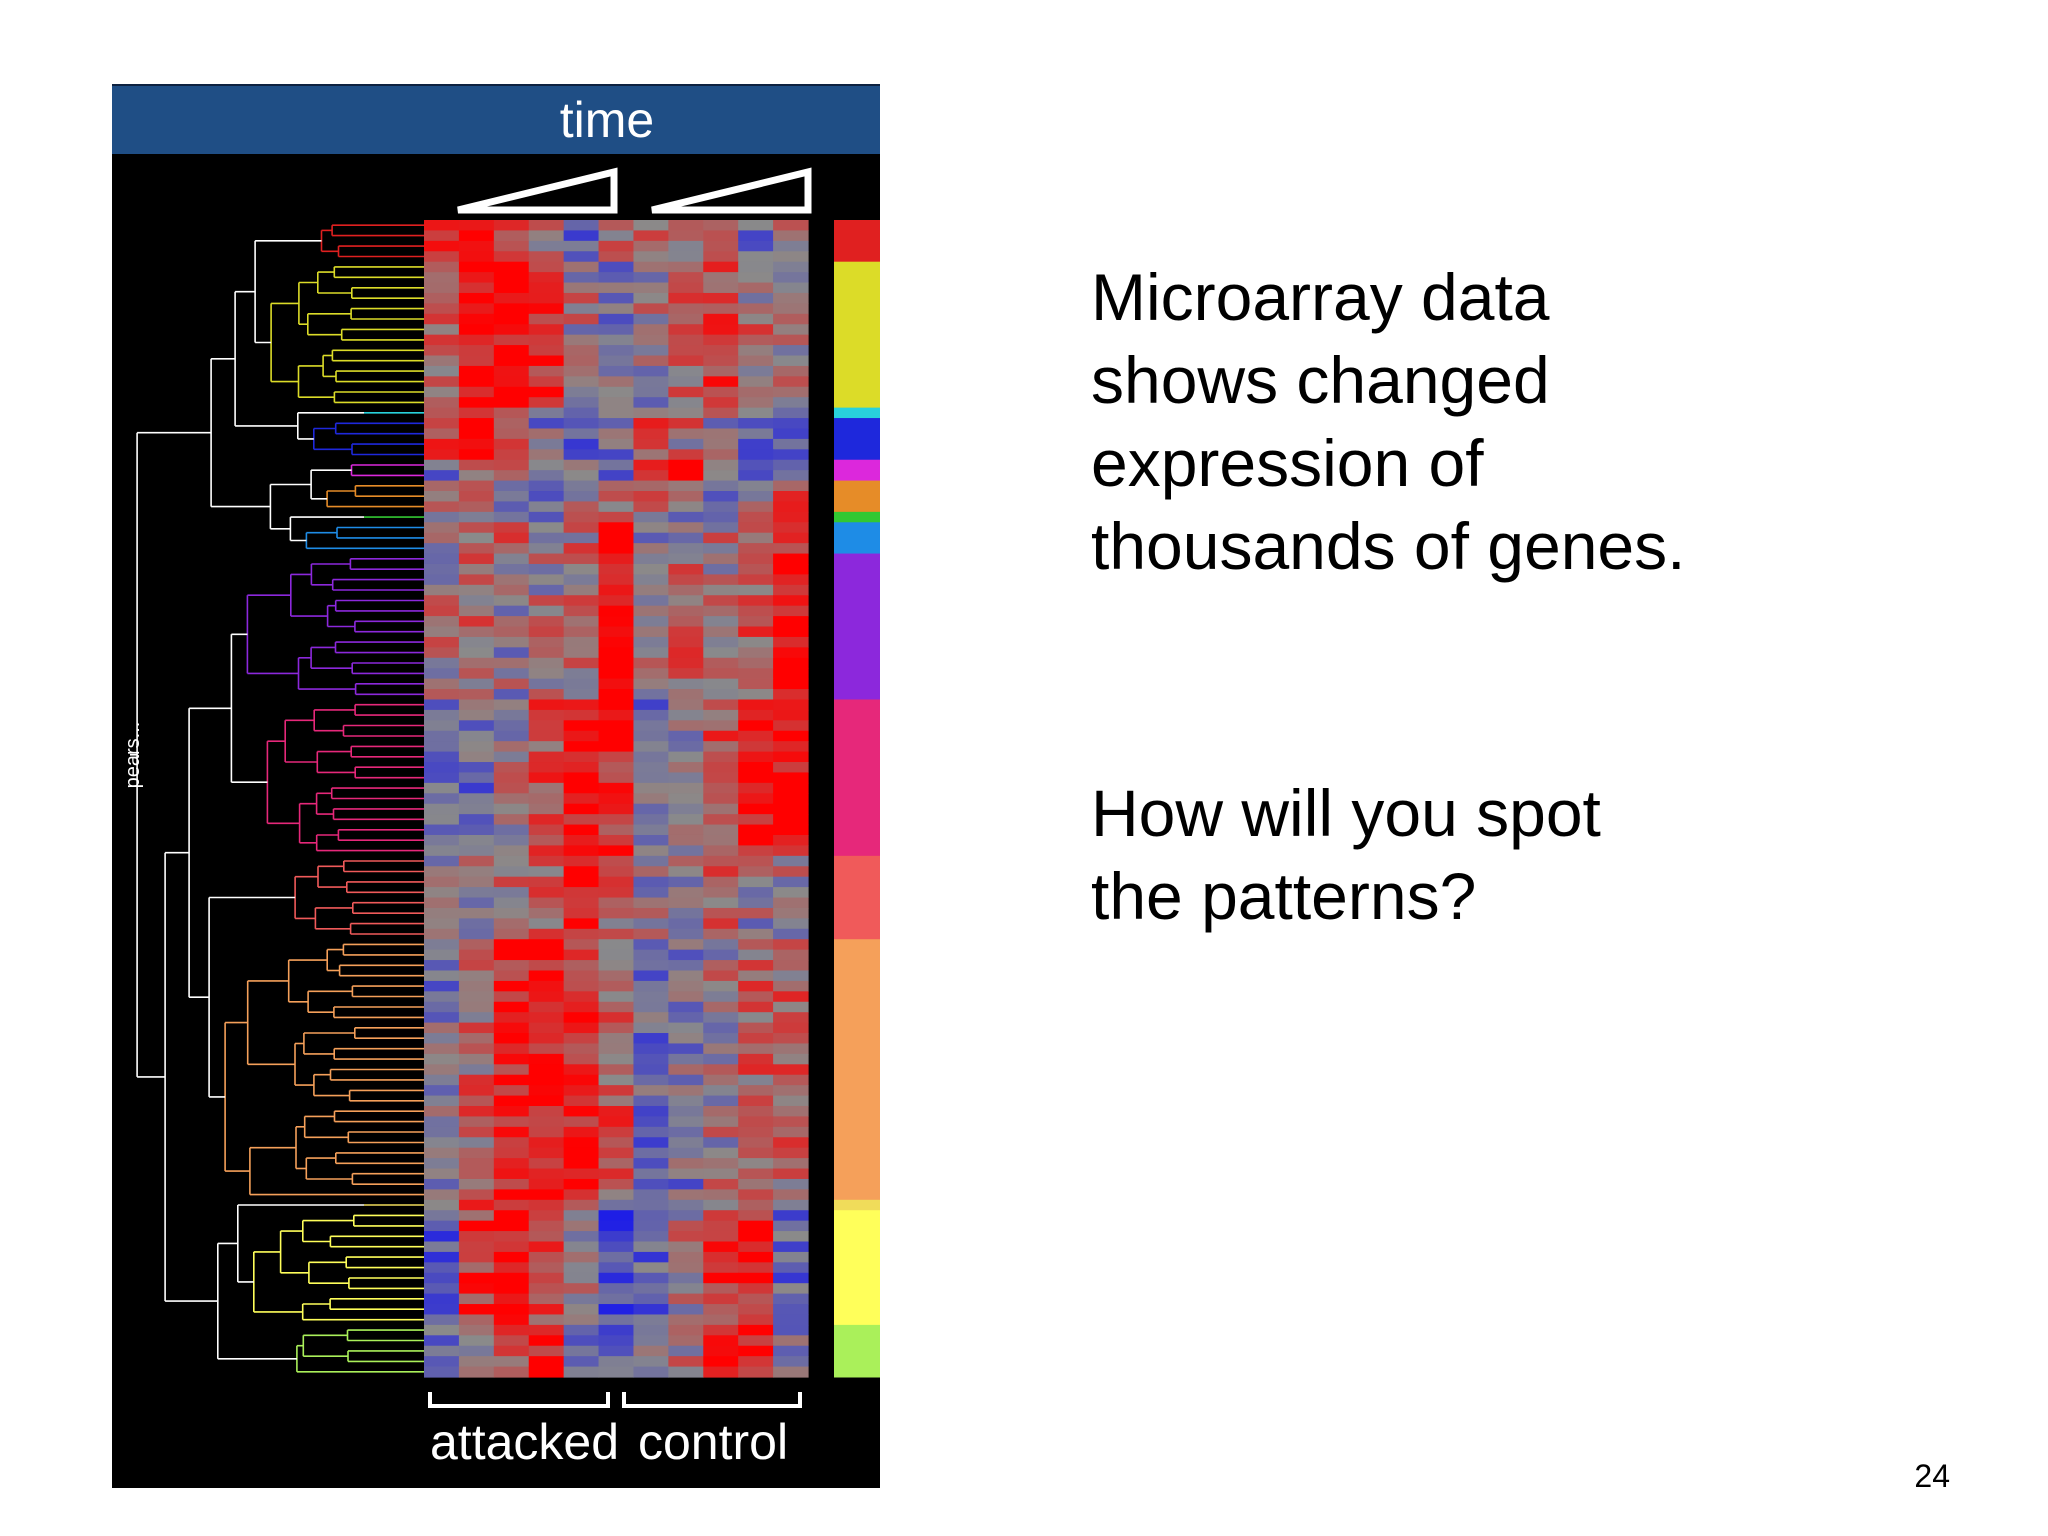 The image size is (2048, 1536). I want to click on bracket-attacked, so click(519, 1400).